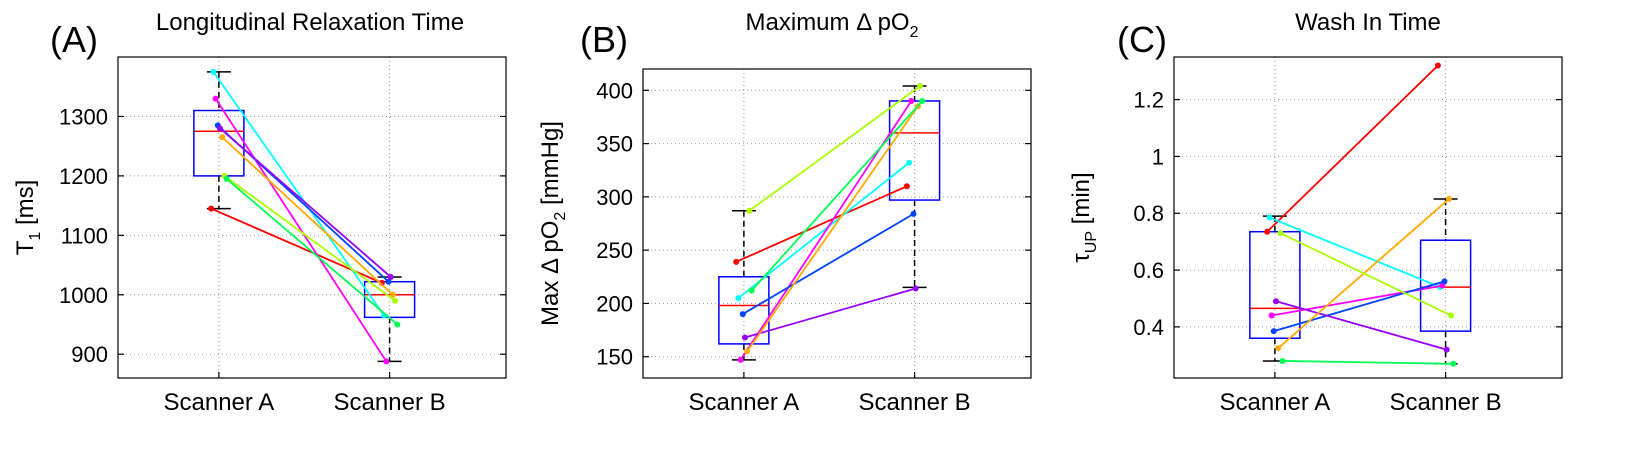 The image size is (1625, 453). I want to click on y-tick-label: 0.8, so click(1148, 213).